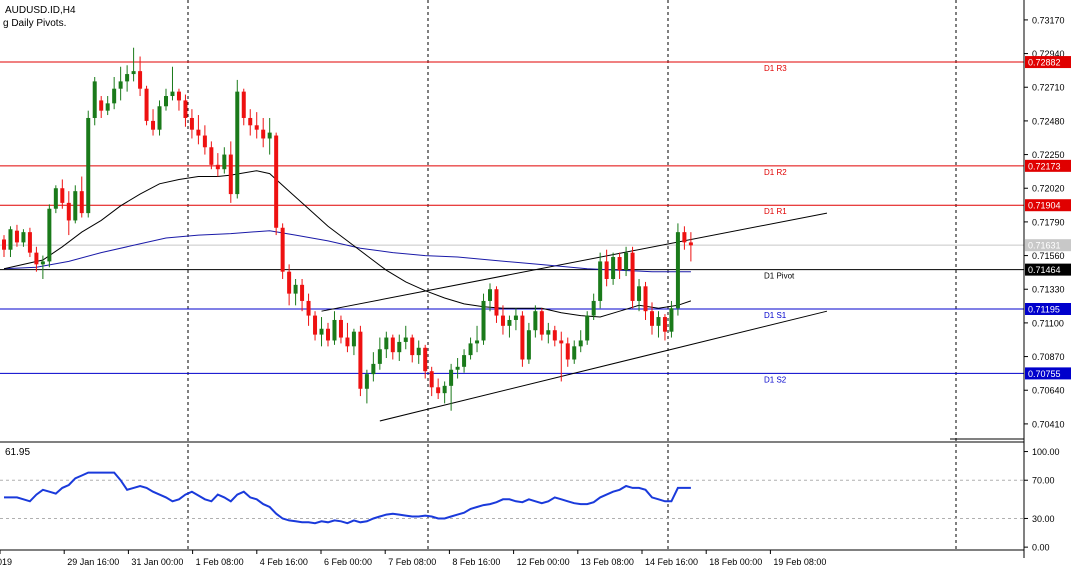 This screenshot has height=578, width=1075. Describe the element at coordinates (1043, 519) in the screenshot. I see `rsi-tick-label: 30.00` at that location.